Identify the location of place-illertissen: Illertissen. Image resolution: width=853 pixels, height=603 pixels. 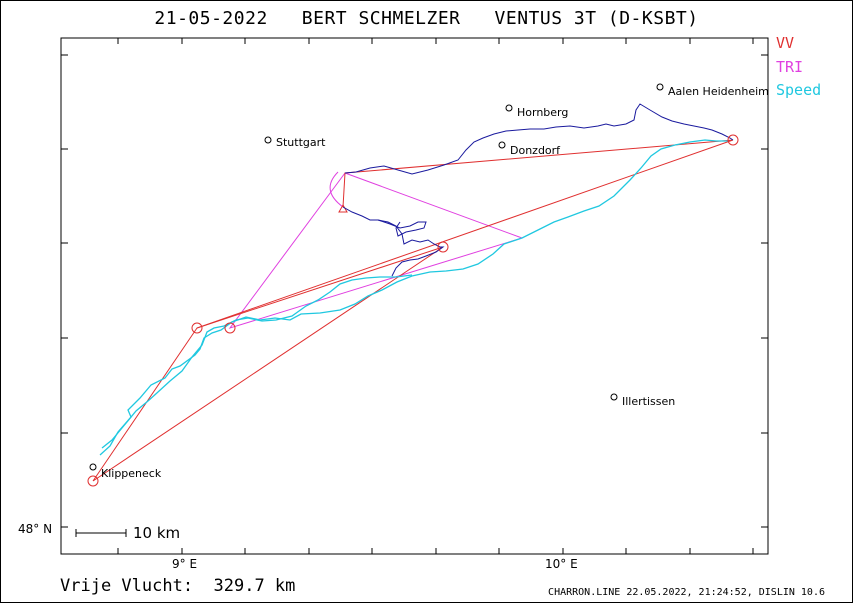
(648, 401).